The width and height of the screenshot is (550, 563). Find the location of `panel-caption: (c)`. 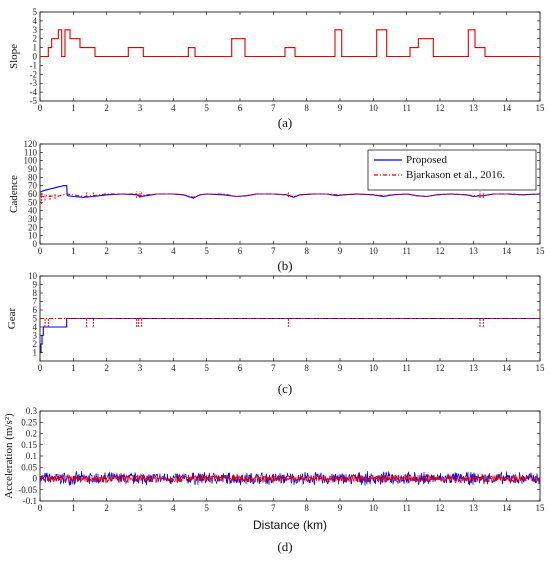

panel-caption: (c) is located at coordinates (285, 388).